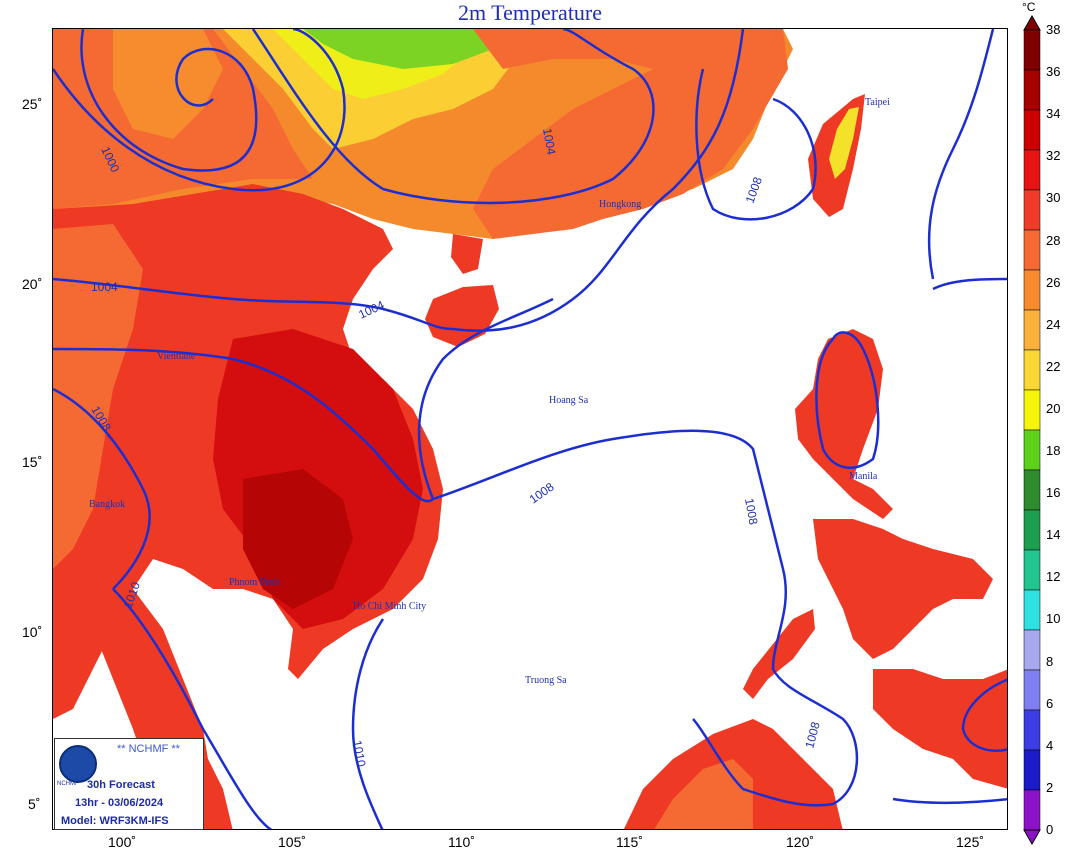  Describe the element at coordinates (359, 753) in the screenshot. I see `isobar-label-1010-b: 1010` at that location.